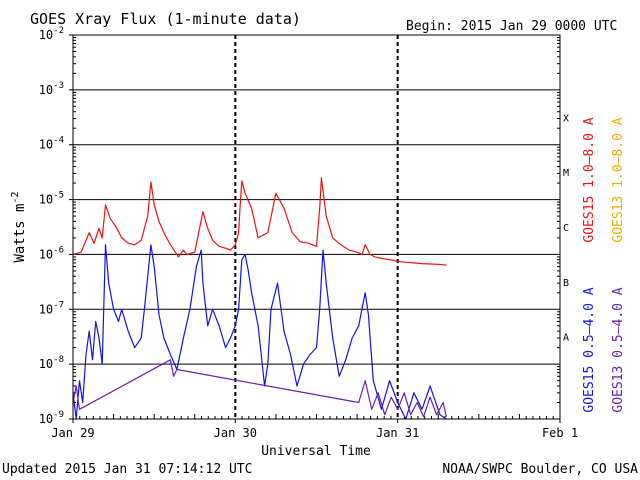 The image size is (640, 480). Describe the element at coordinates (58, 86) in the screenshot. I see `y-tick-exp-1: -3` at that location.